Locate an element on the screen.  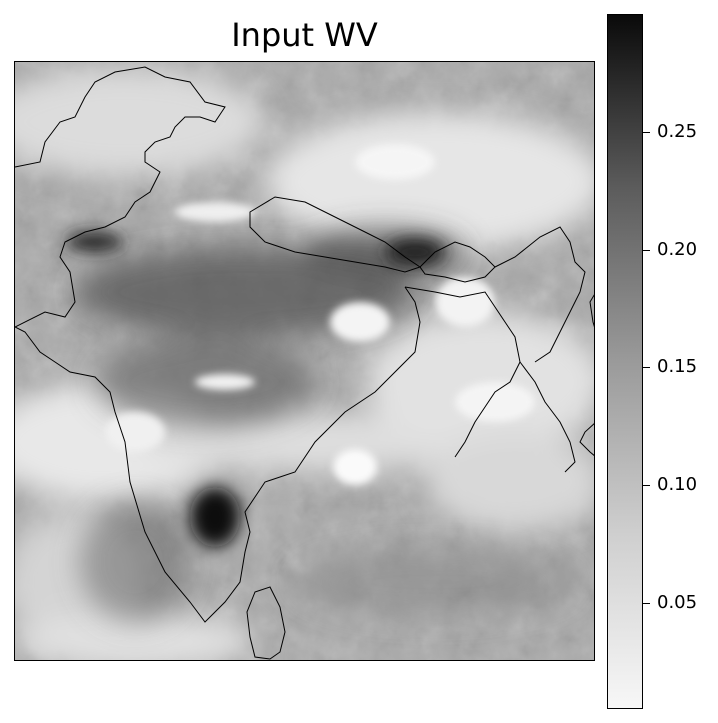
colorbar is located at coordinates (625, 361).